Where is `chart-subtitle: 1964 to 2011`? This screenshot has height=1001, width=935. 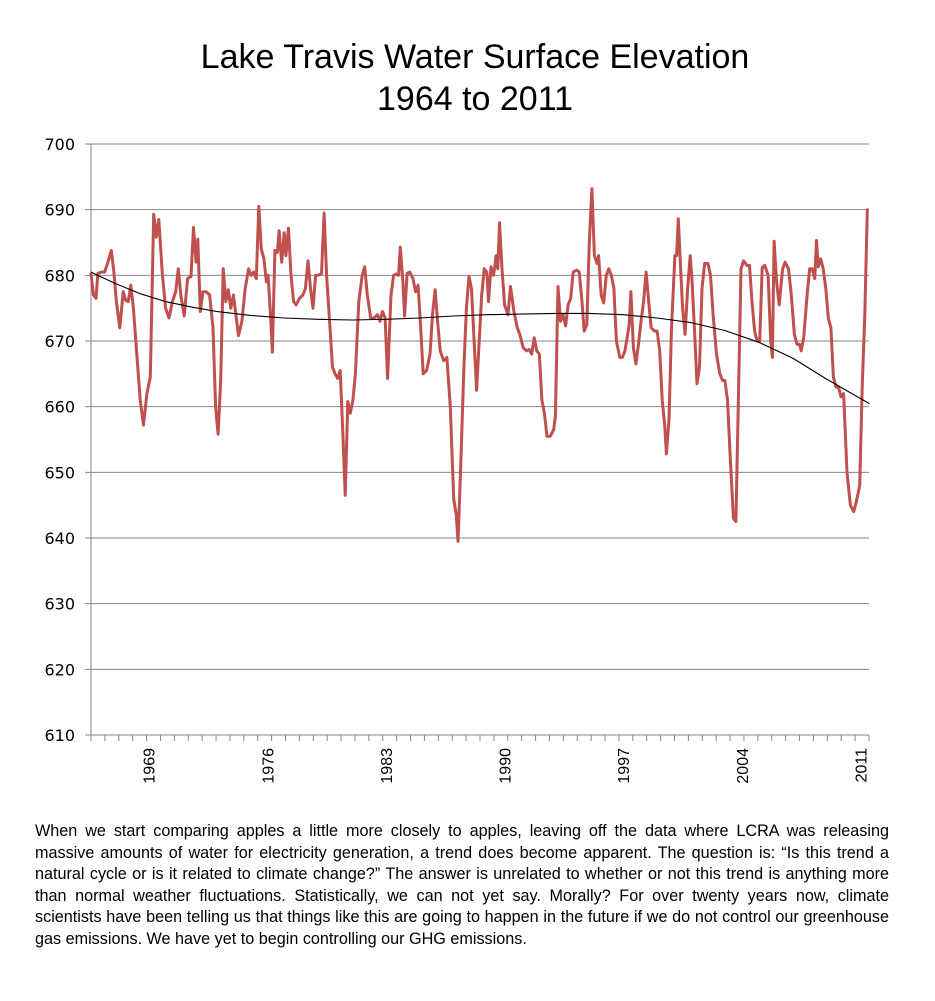
chart-subtitle: 1964 to 2011 is located at coordinates (475, 99).